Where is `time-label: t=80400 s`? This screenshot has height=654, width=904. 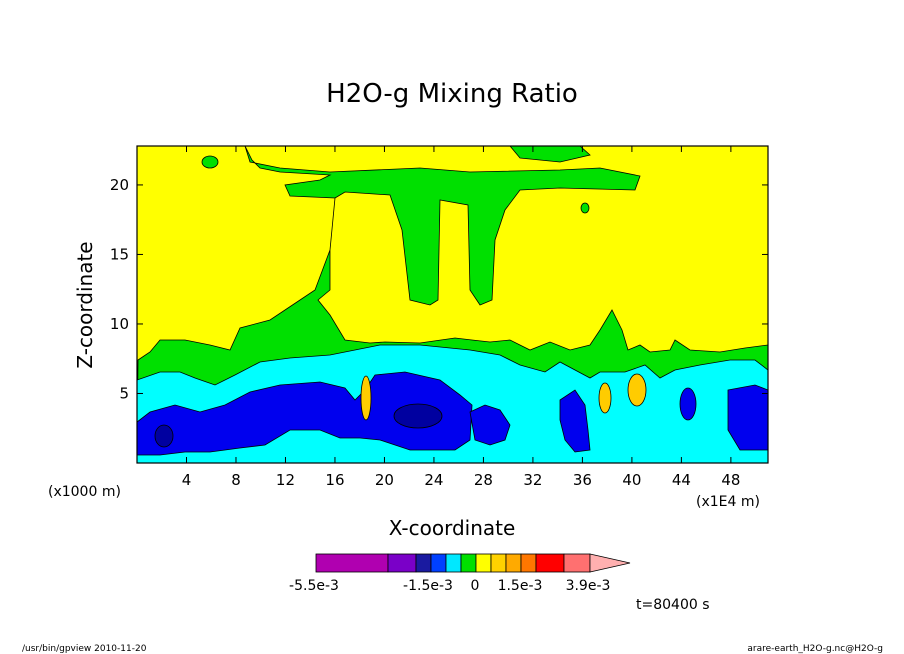 time-label: t=80400 s is located at coordinates (673, 605).